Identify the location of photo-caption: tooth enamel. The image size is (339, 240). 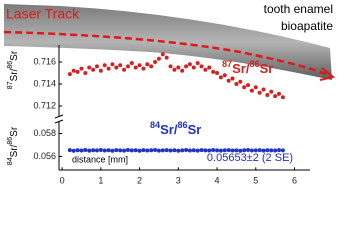
(298, 9).